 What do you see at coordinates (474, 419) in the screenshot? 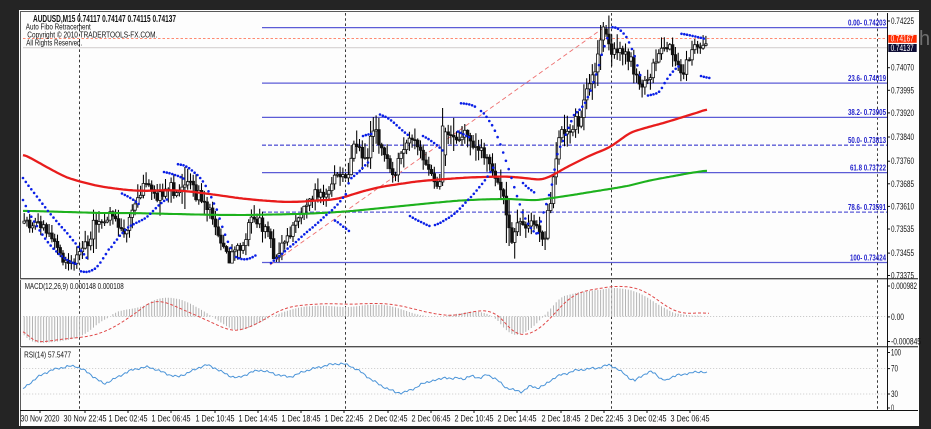
I see `svg-text: 2 Dec 10:45` at bounding box center [474, 419].